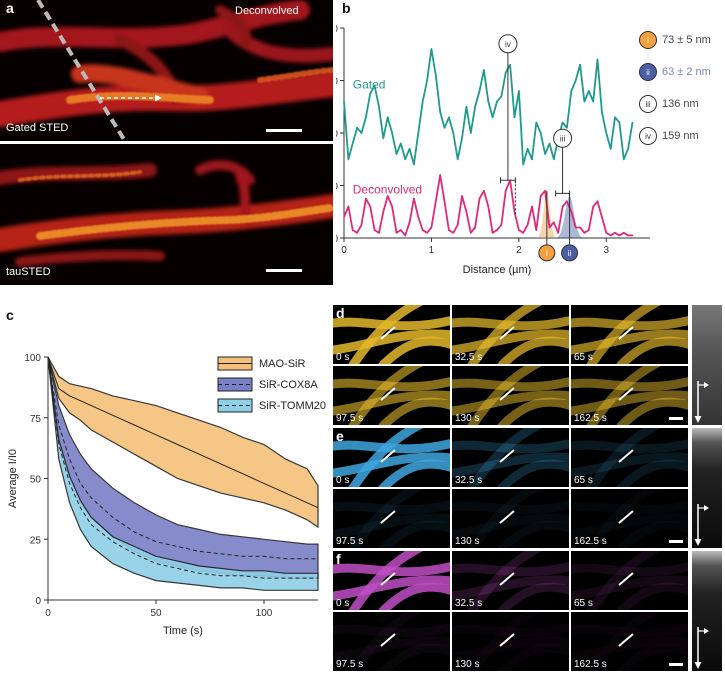  Describe the element at coordinates (48, 613) in the screenshot. I see `x-tick-label: 0` at that location.